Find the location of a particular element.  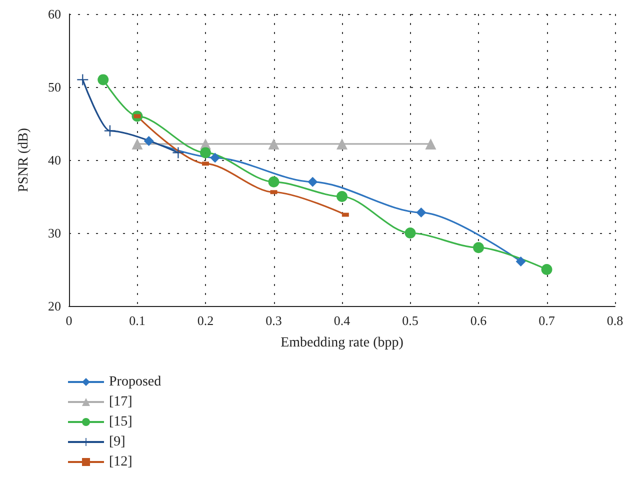

y-axis-title: PSNR (dB) is located at coordinates (24, 160).